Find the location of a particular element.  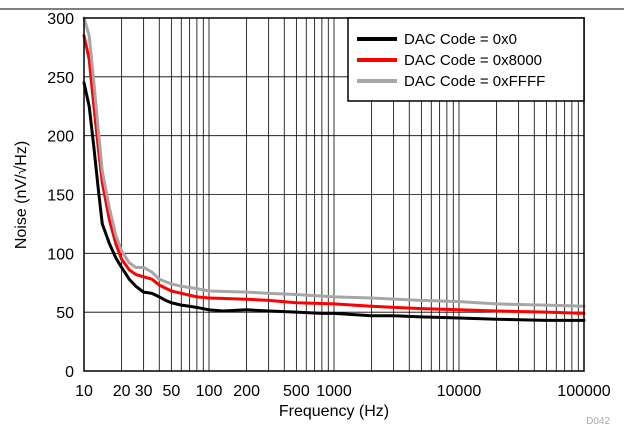

x-tick-label: 1000 is located at coordinates (334, 391).